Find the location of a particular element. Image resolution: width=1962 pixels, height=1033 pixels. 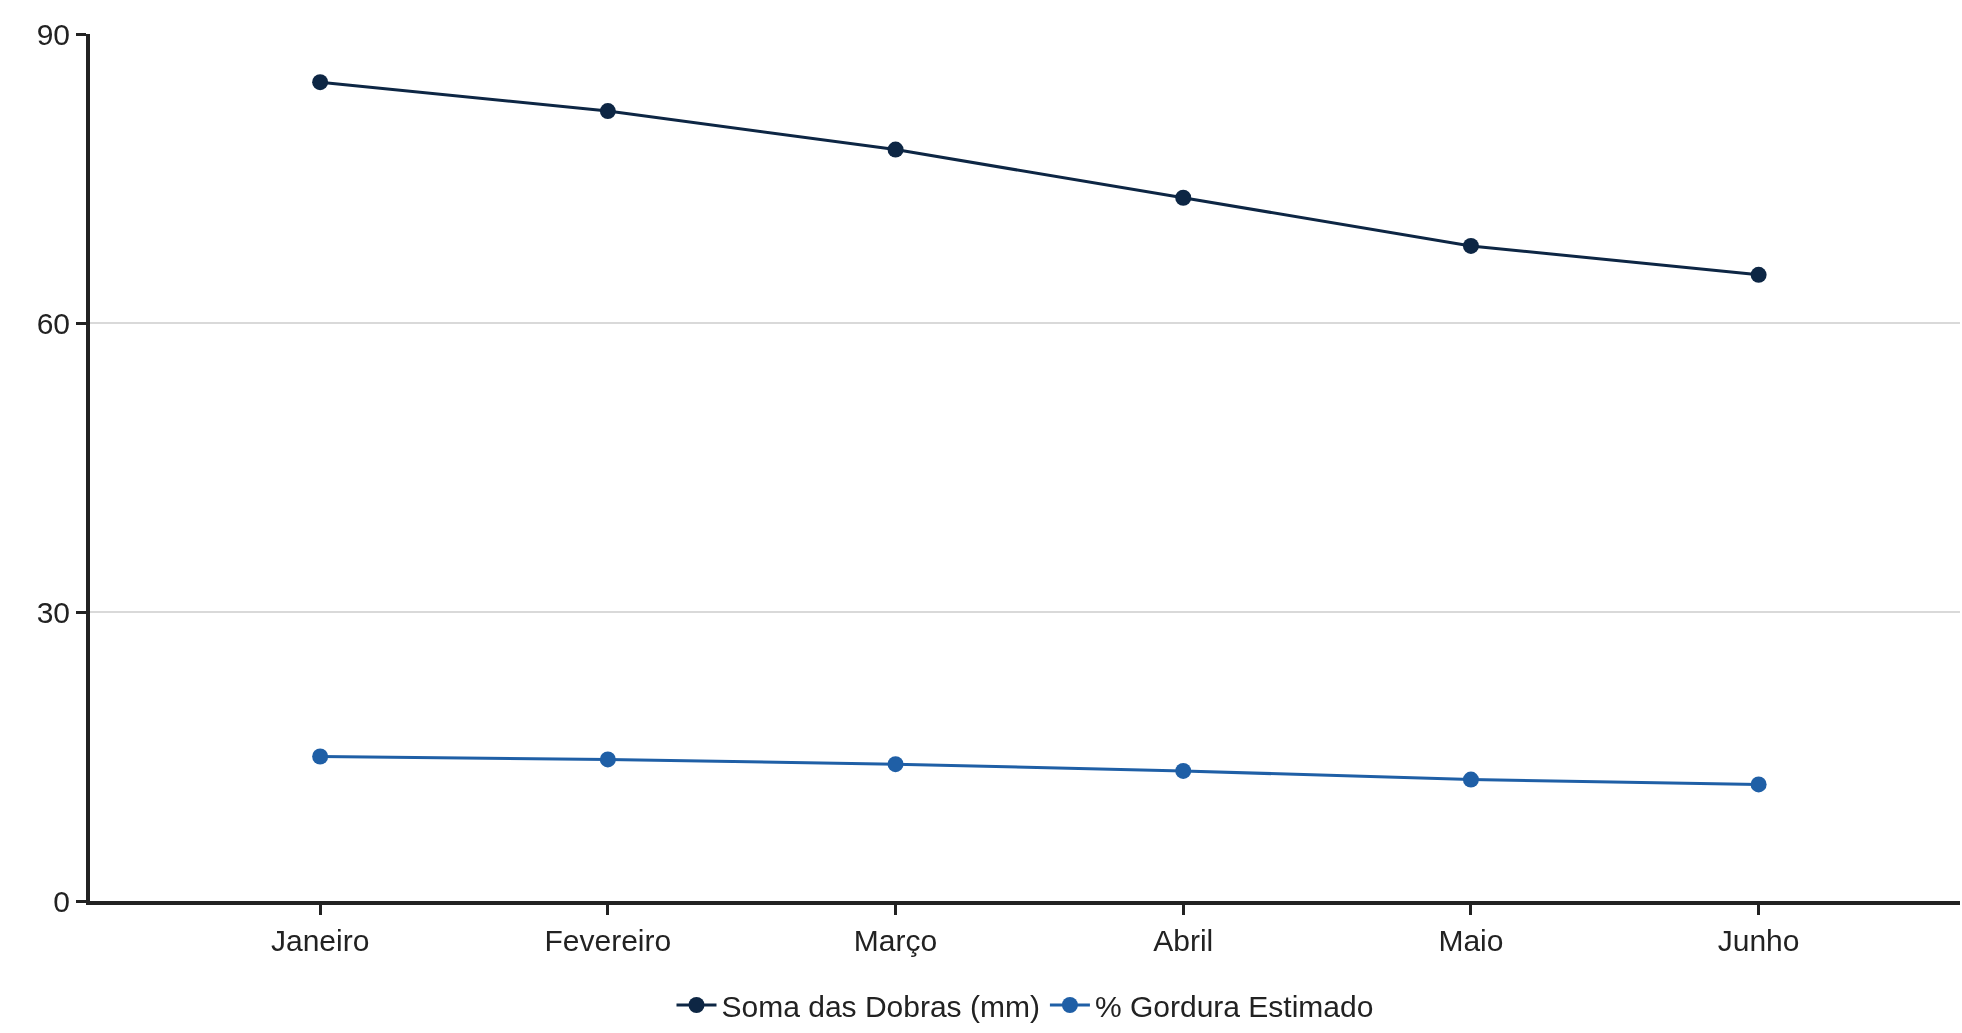

x-tick-label: Janeiro is located at coordinates (320, 940).